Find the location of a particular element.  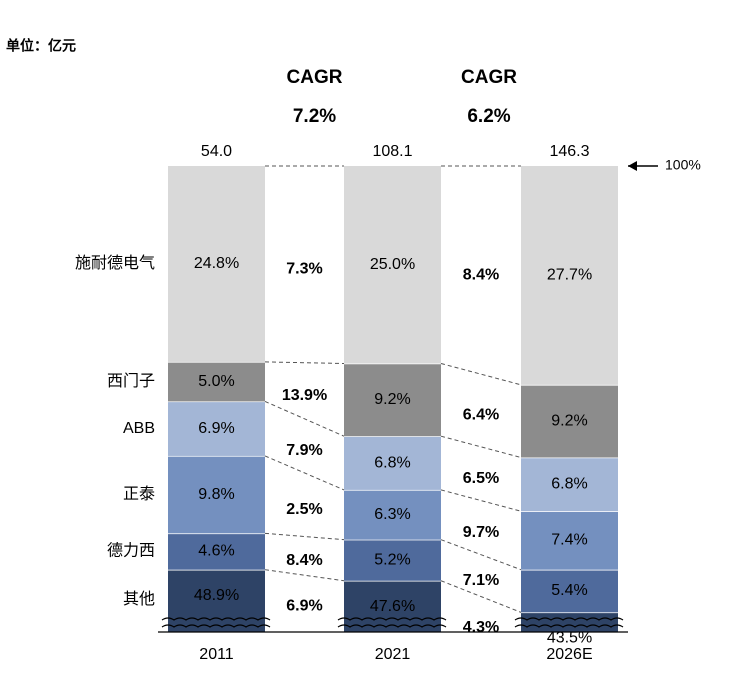

cagr-label: 7.9% is located at coordinates (304, 450).